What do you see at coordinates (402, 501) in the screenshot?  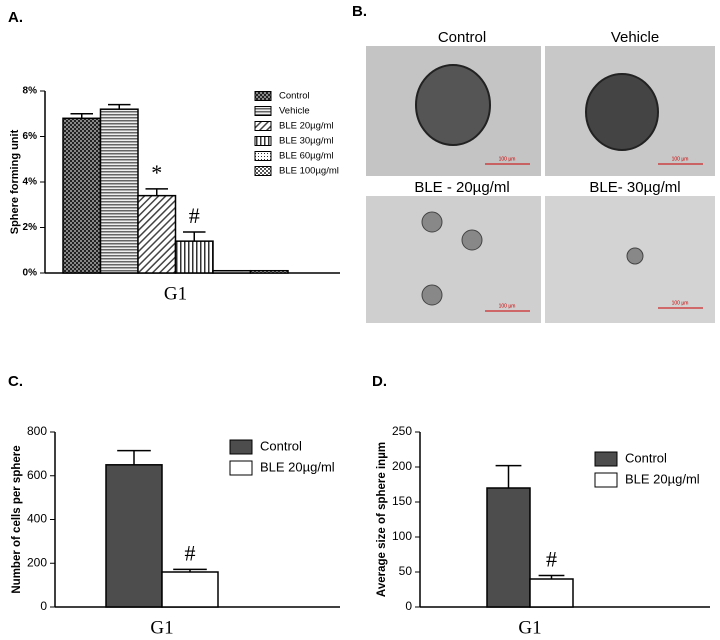 I see `y-tick-label: 150` at bounding box center [402, 501].